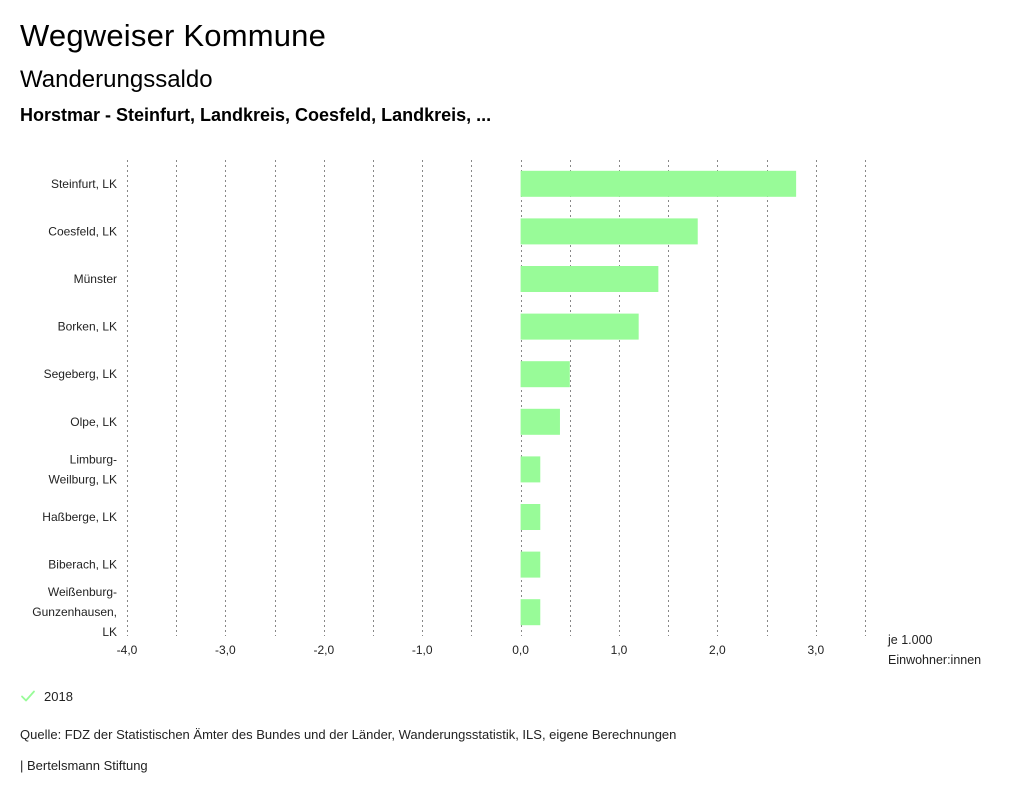  I want to click on x-tick-label-4: 0,0, so click(520, 650).